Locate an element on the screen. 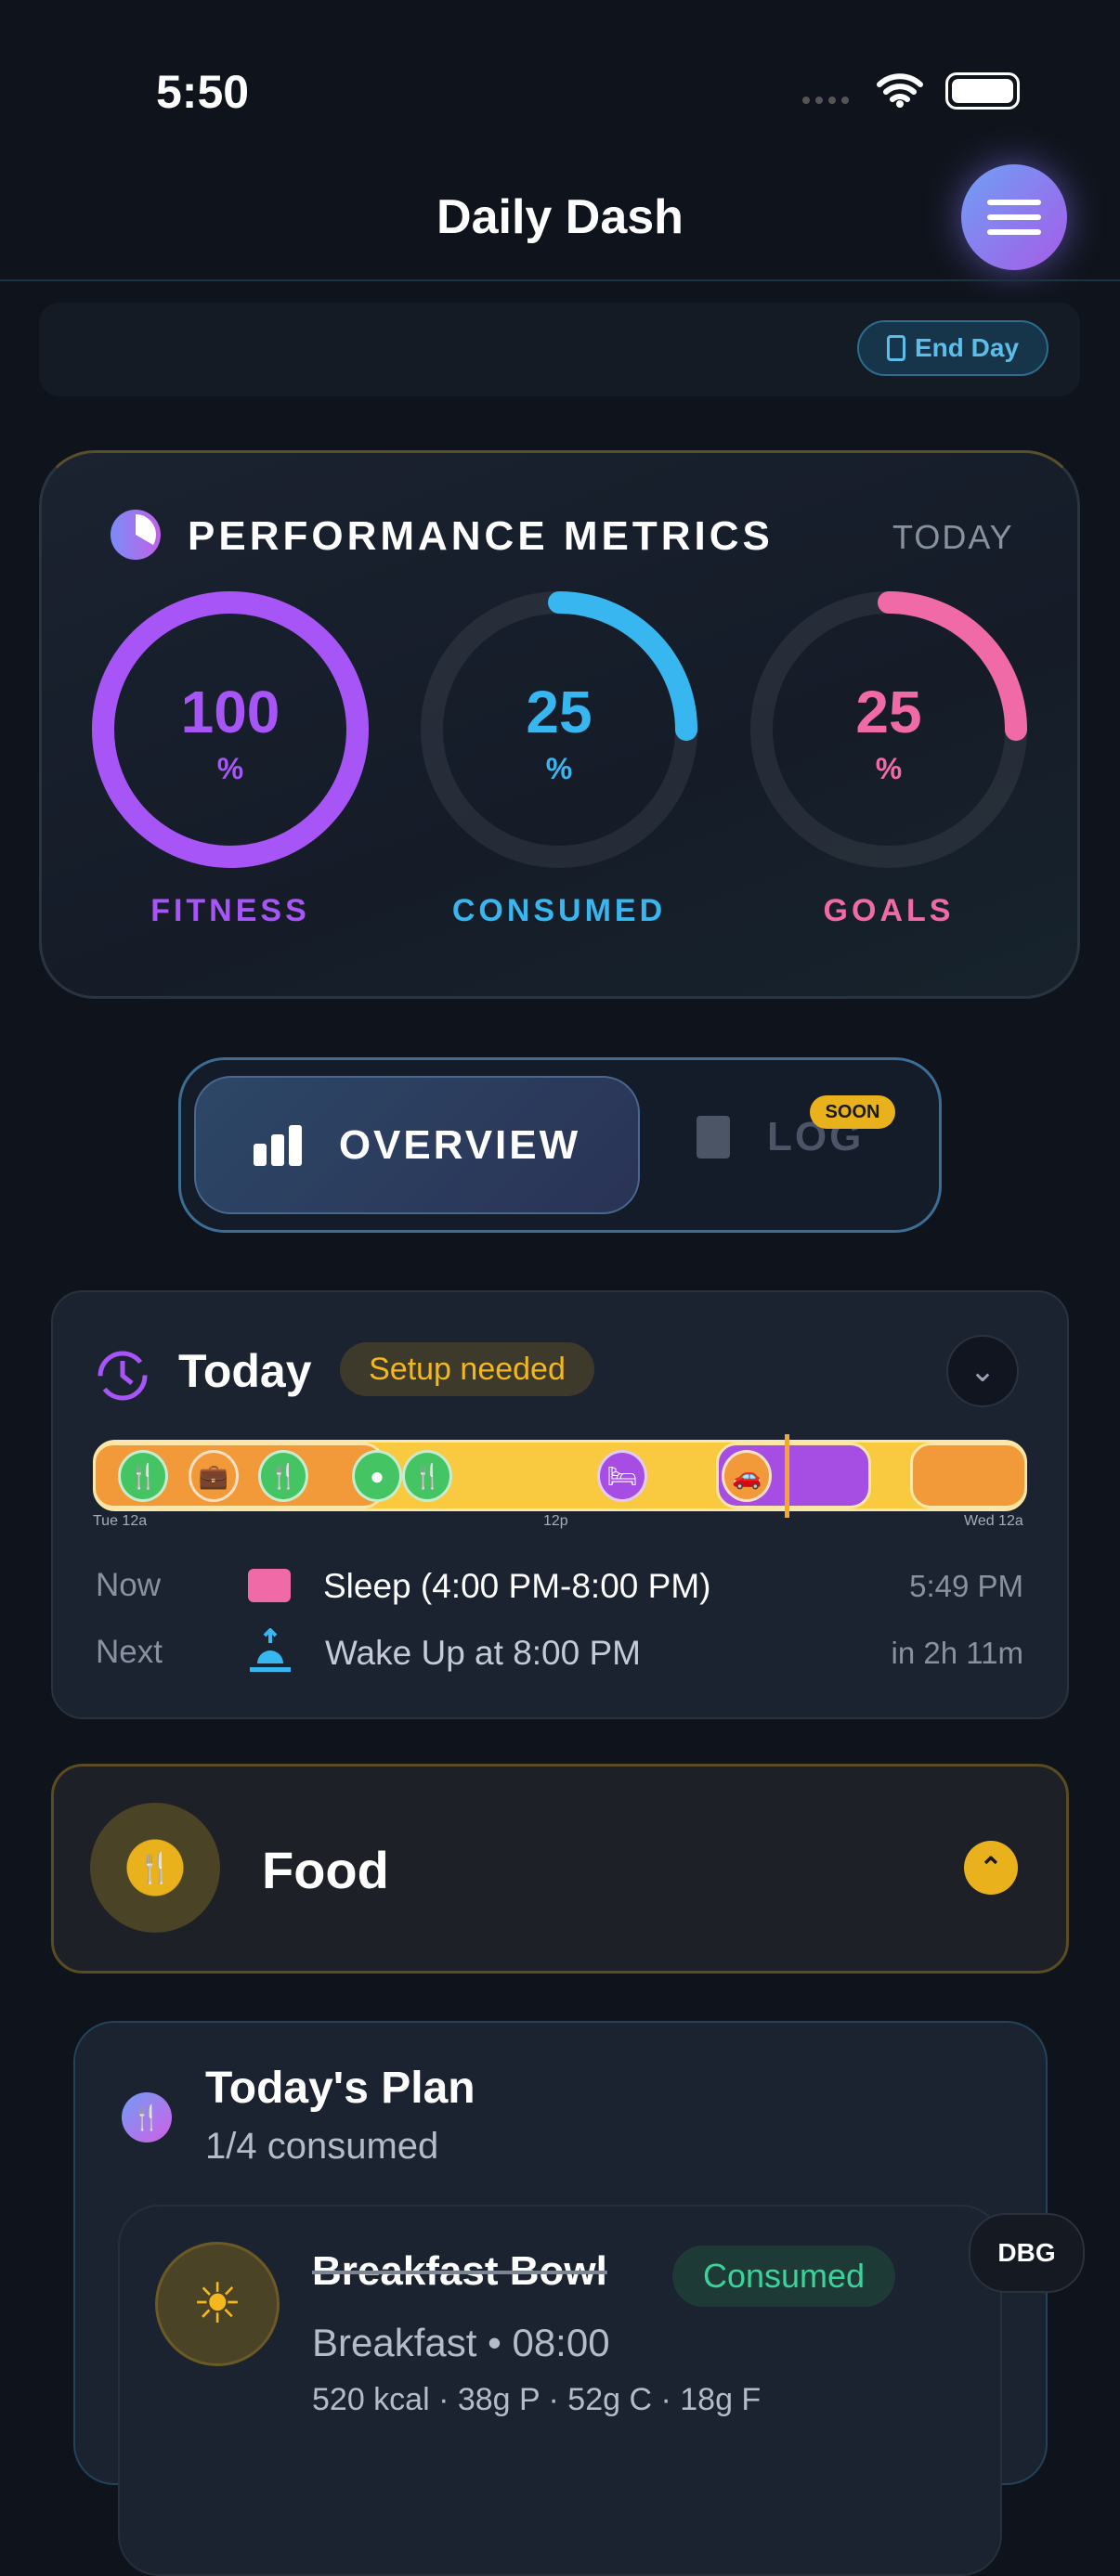  chevron-down-button: ⌄ is located at coordinates (982, 1371).